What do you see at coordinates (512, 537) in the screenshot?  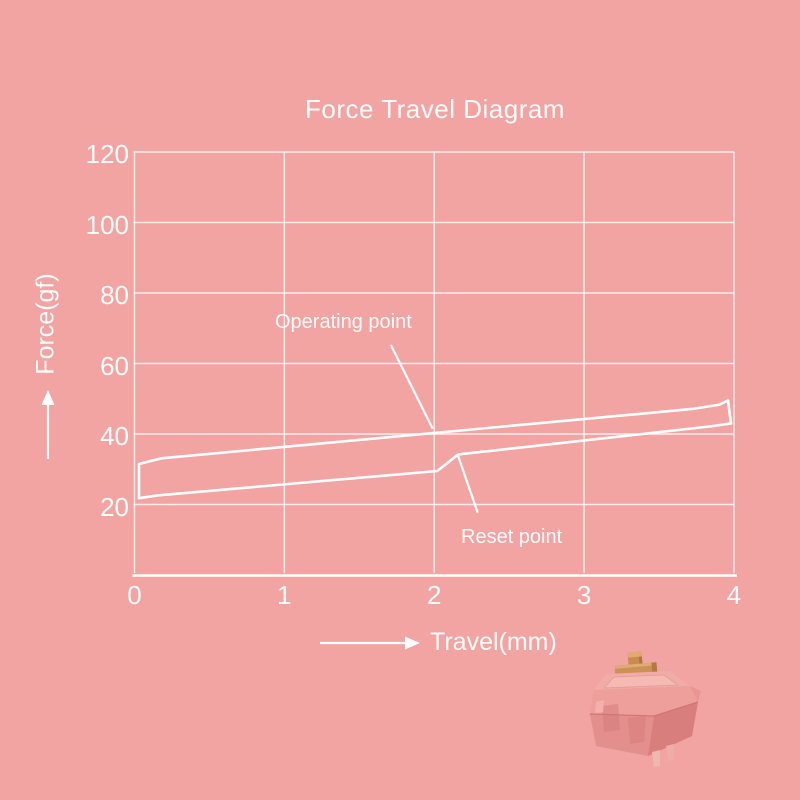 I see `reset-point-annotation: Reset point` at bounding box center [512, 537].